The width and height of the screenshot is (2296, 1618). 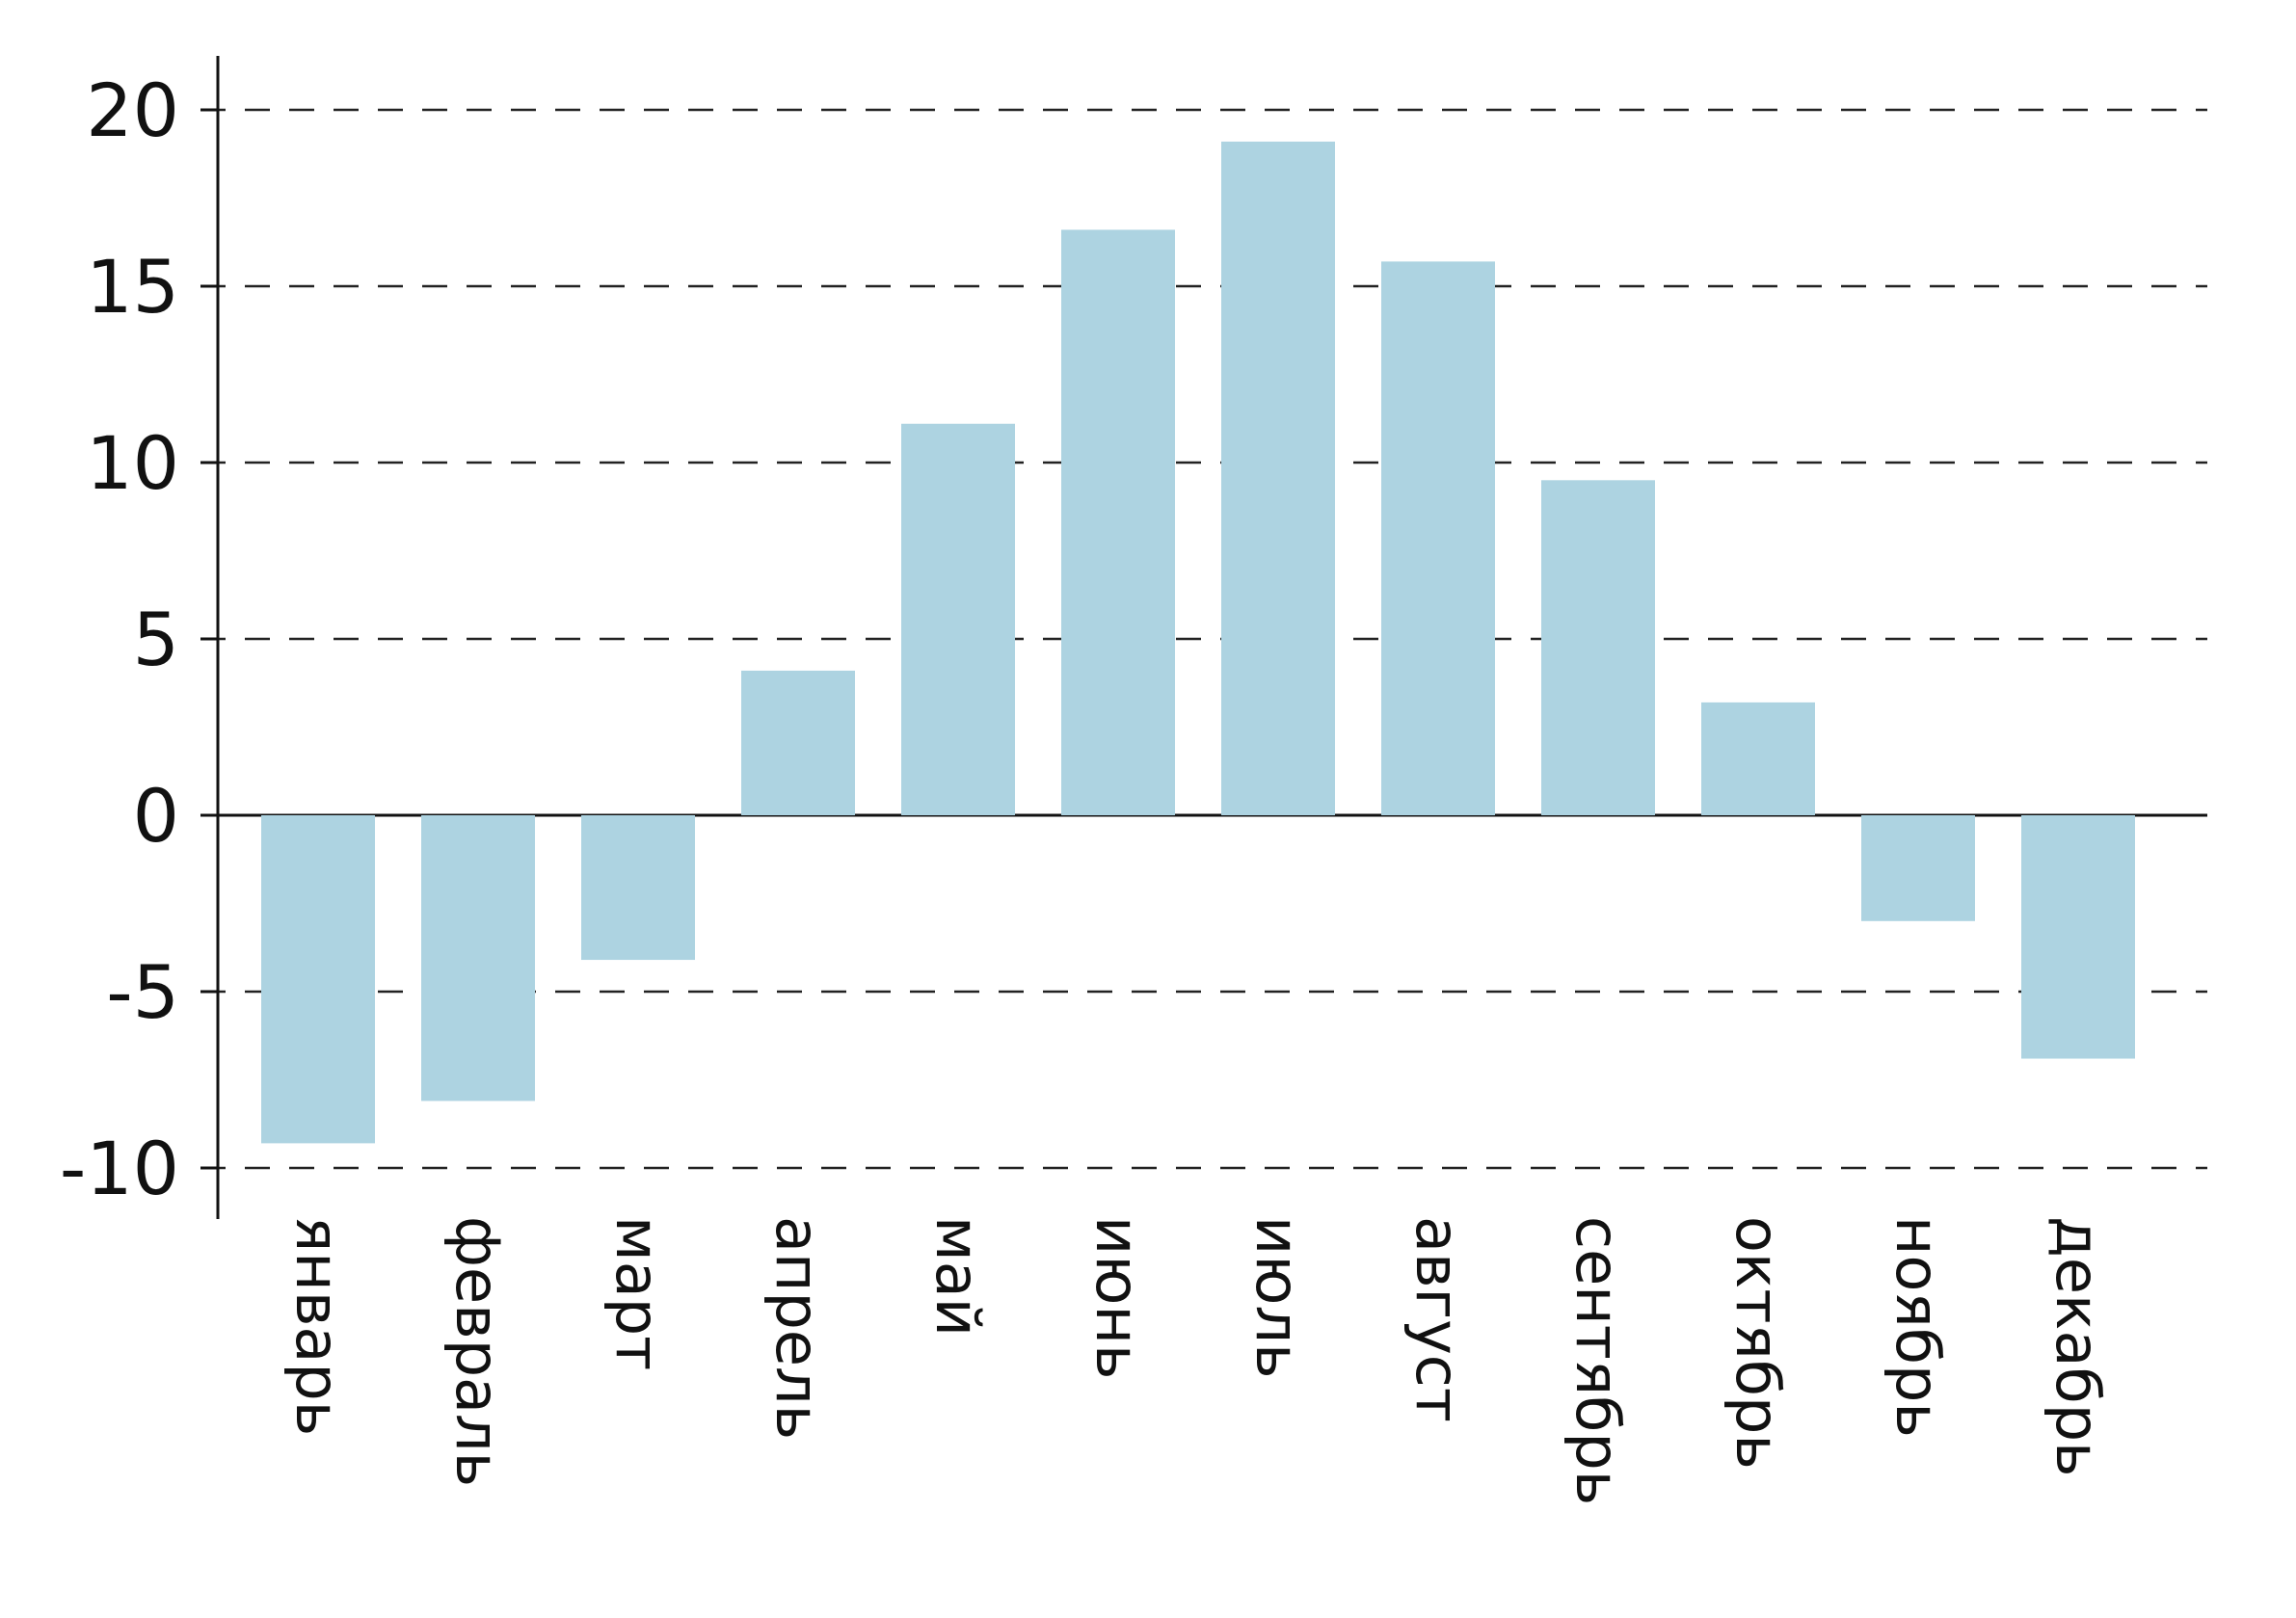 I want to click on bar-ноябрь, so click(x=1918, y=868).